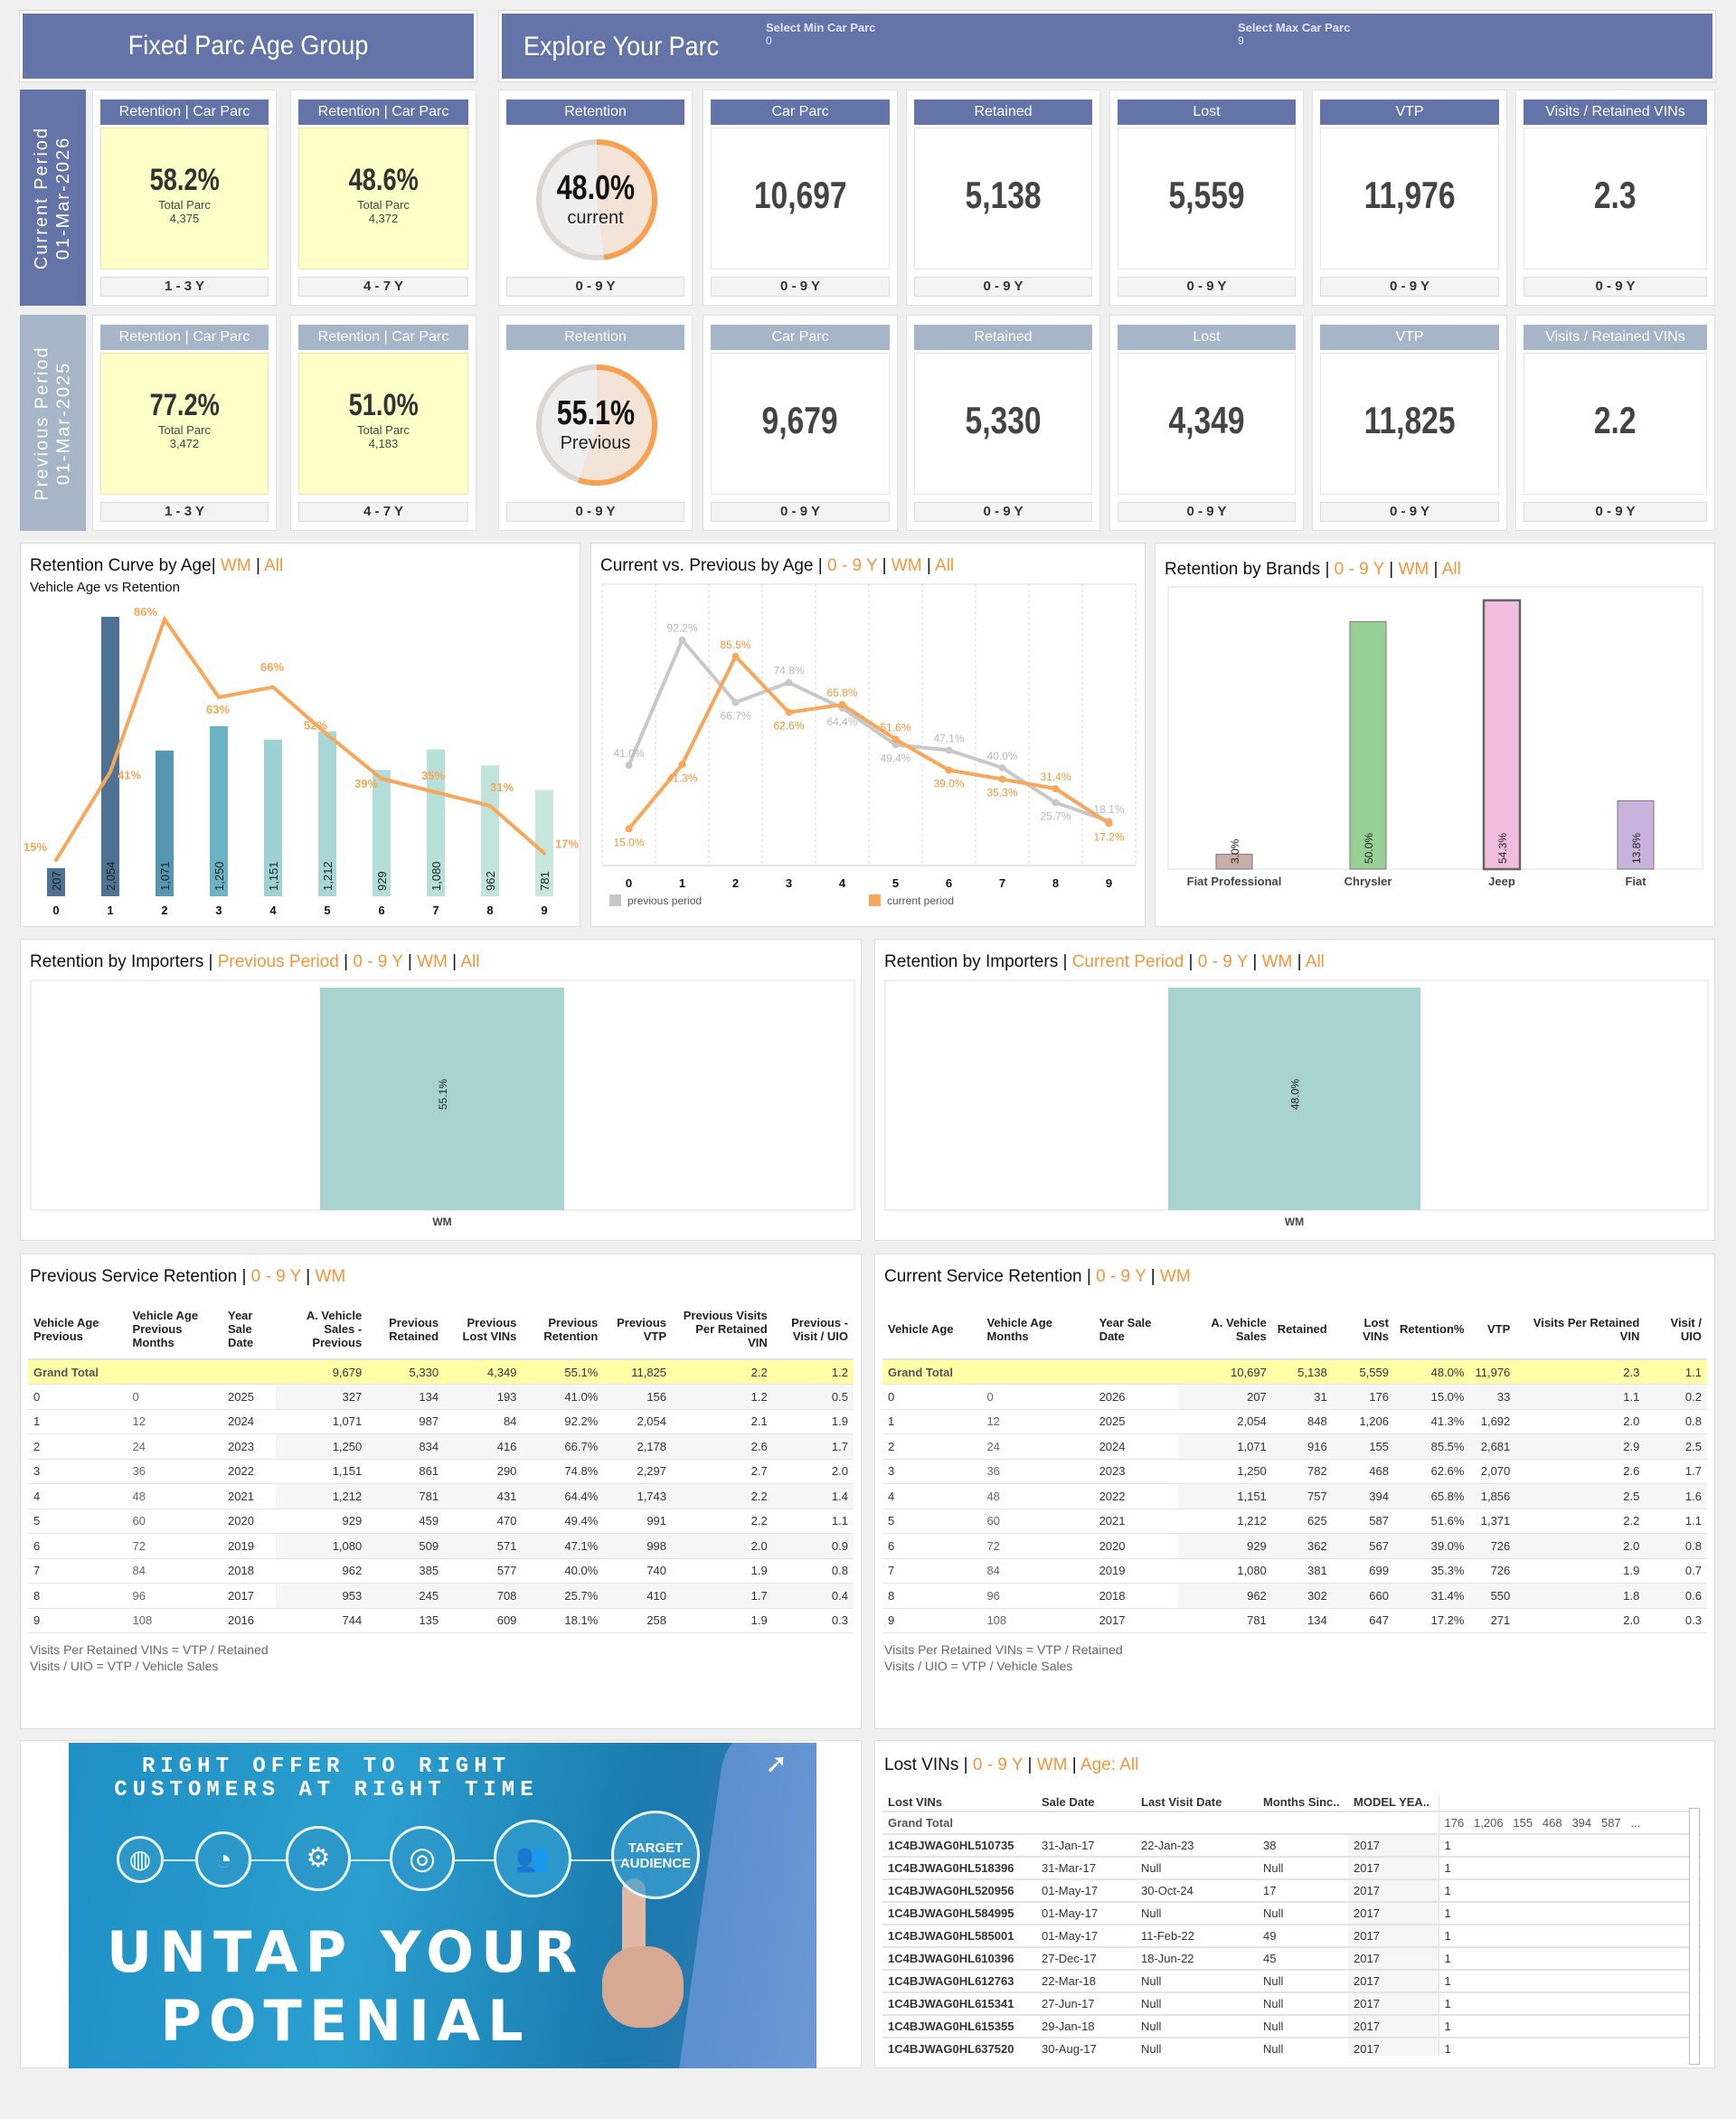 Image resolution: width=1736 pixels, height=2119 pixels. What do you see at coordinates (1295, 1471) in the screenshot?
I see `table-row: 3 36 2023 1,250 782 468 62.6% 2,070 2.6 1.7` at bounding box center [1295, 1471].